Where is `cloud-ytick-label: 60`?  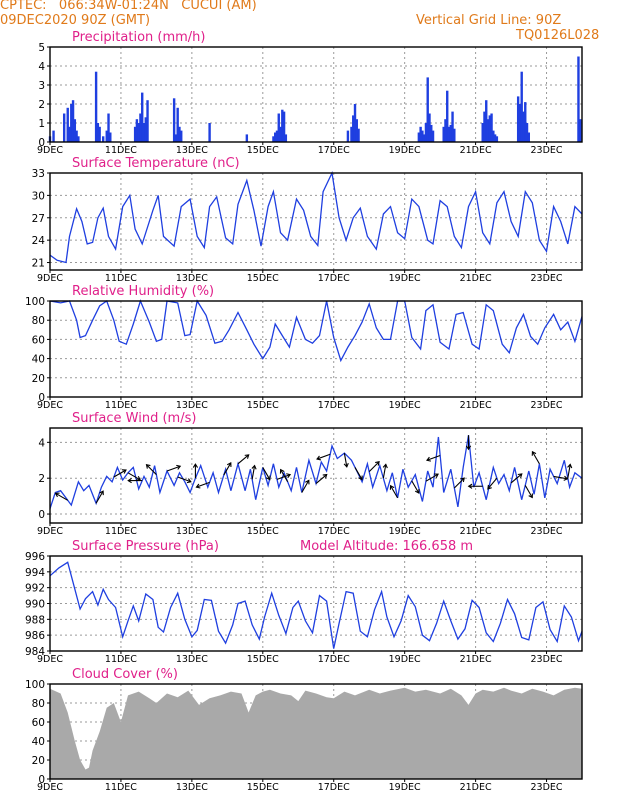
cloud-ytick-label: 60 is located at coordinates (38, 723).